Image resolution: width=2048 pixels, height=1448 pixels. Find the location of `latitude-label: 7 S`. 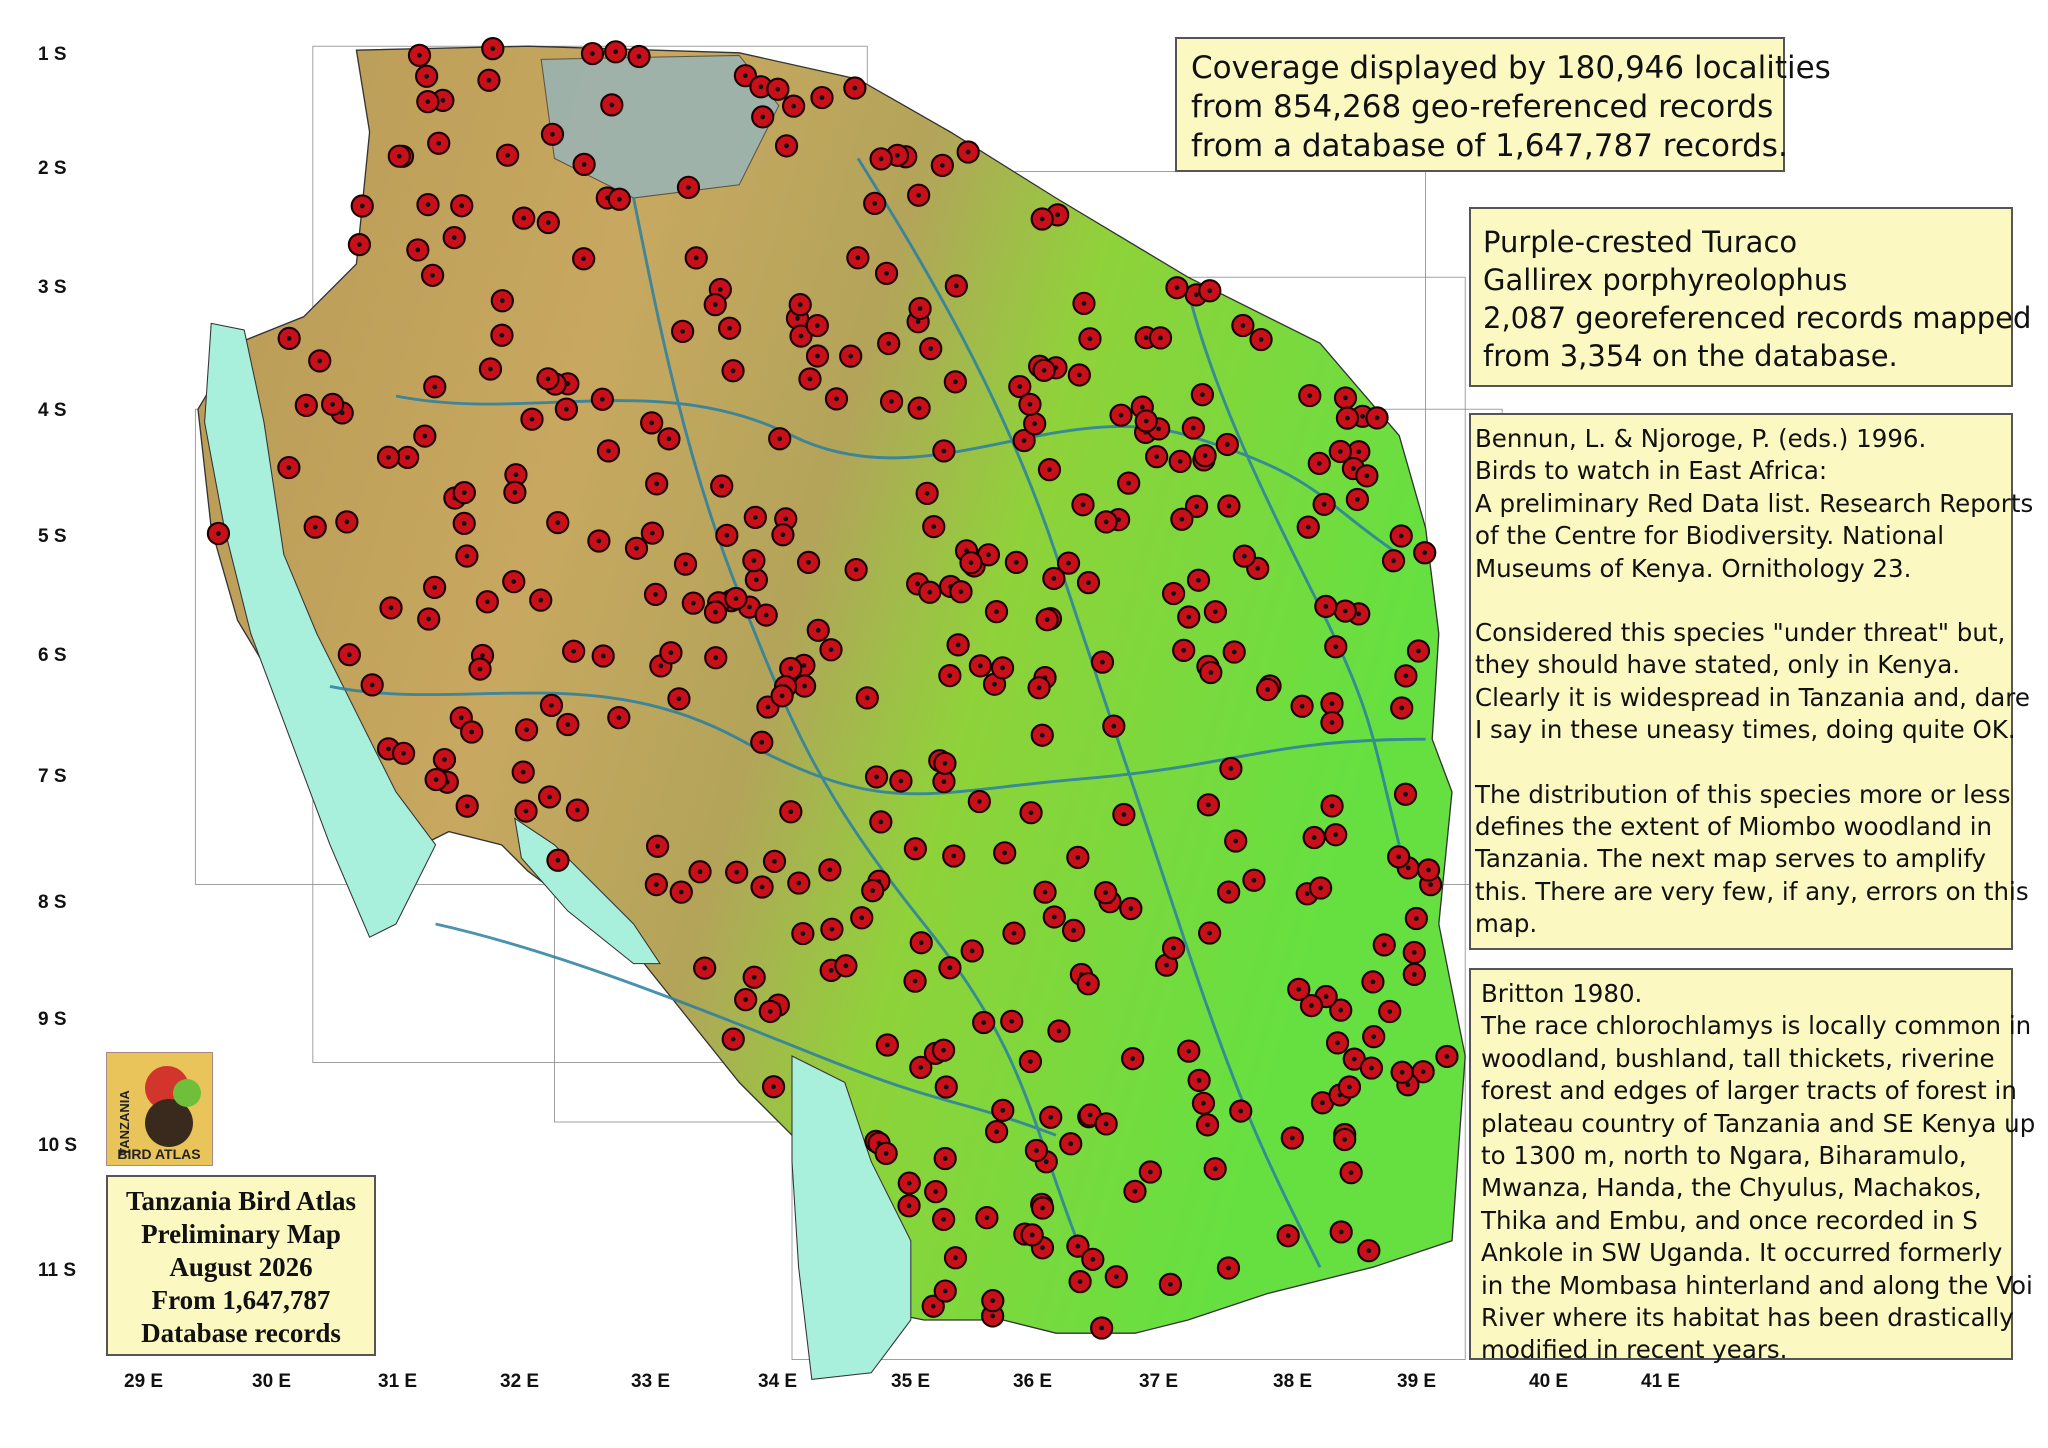

latitude-label: 7 S is located at coordinates (52, 776).